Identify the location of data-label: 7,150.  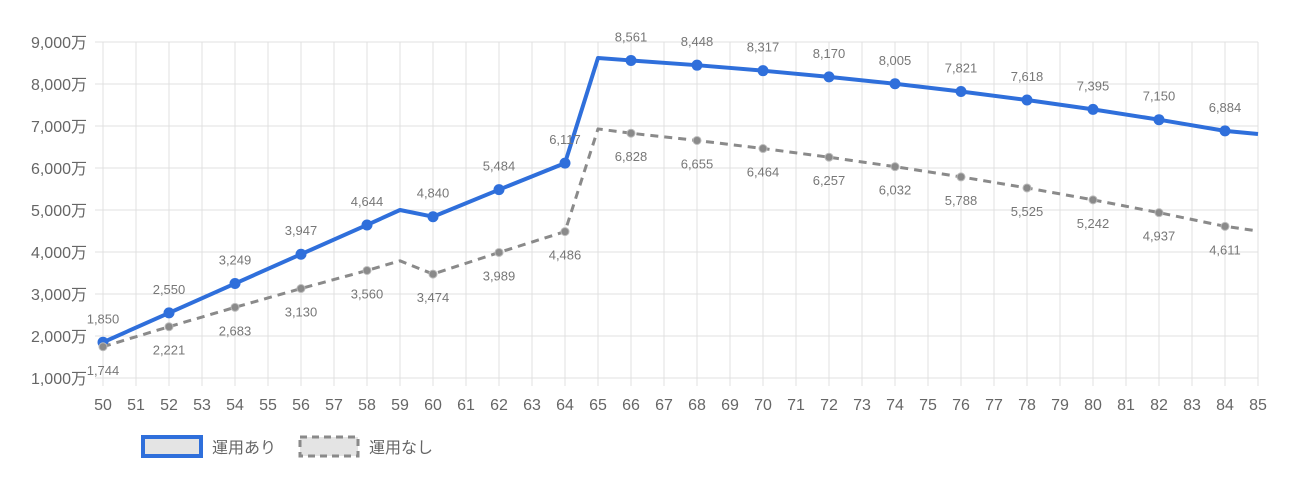
(1159, 96).